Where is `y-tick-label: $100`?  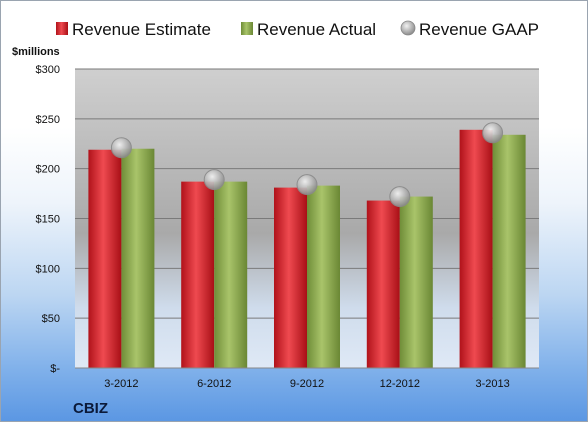
y-tick-label: $100 is located at coordinates (48, 269).